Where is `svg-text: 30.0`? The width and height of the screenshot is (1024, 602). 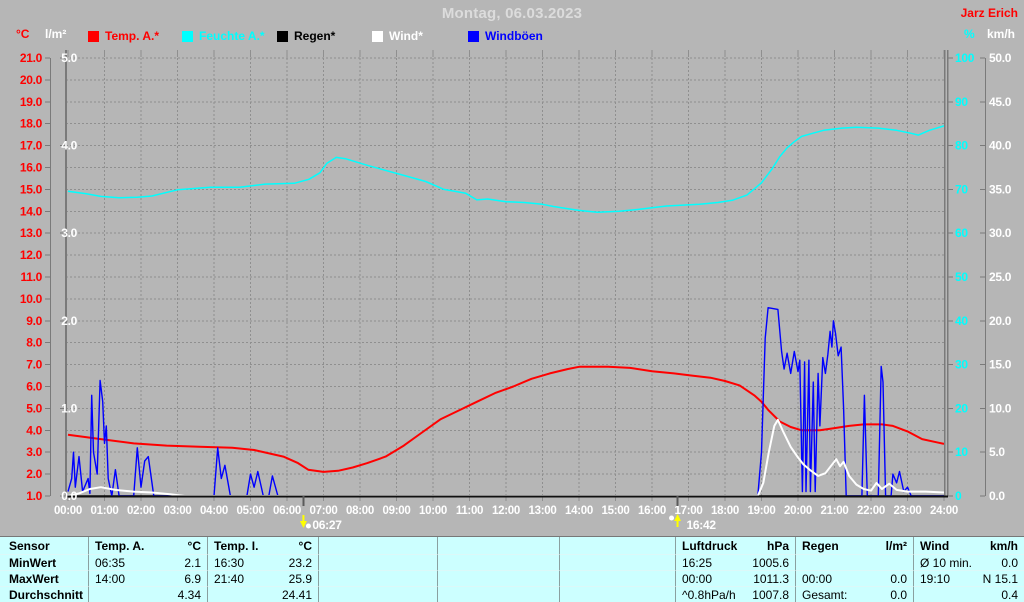 svg-text: 30.0 is located at coordinates (1000, 233).